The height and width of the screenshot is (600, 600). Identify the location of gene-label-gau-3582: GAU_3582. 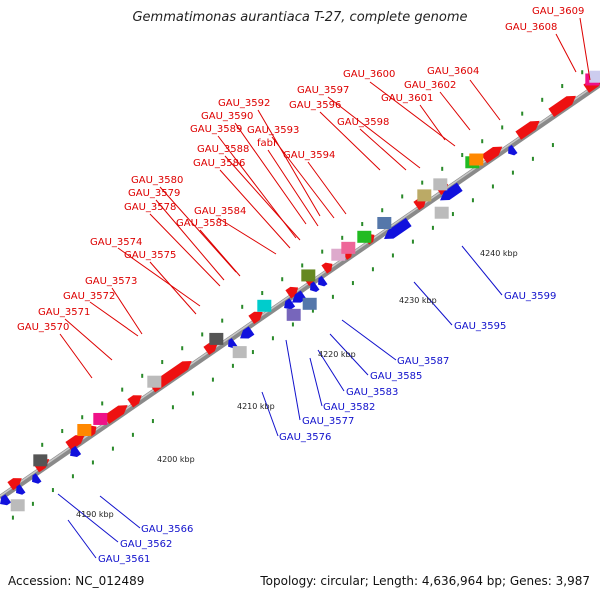
(349, 407).